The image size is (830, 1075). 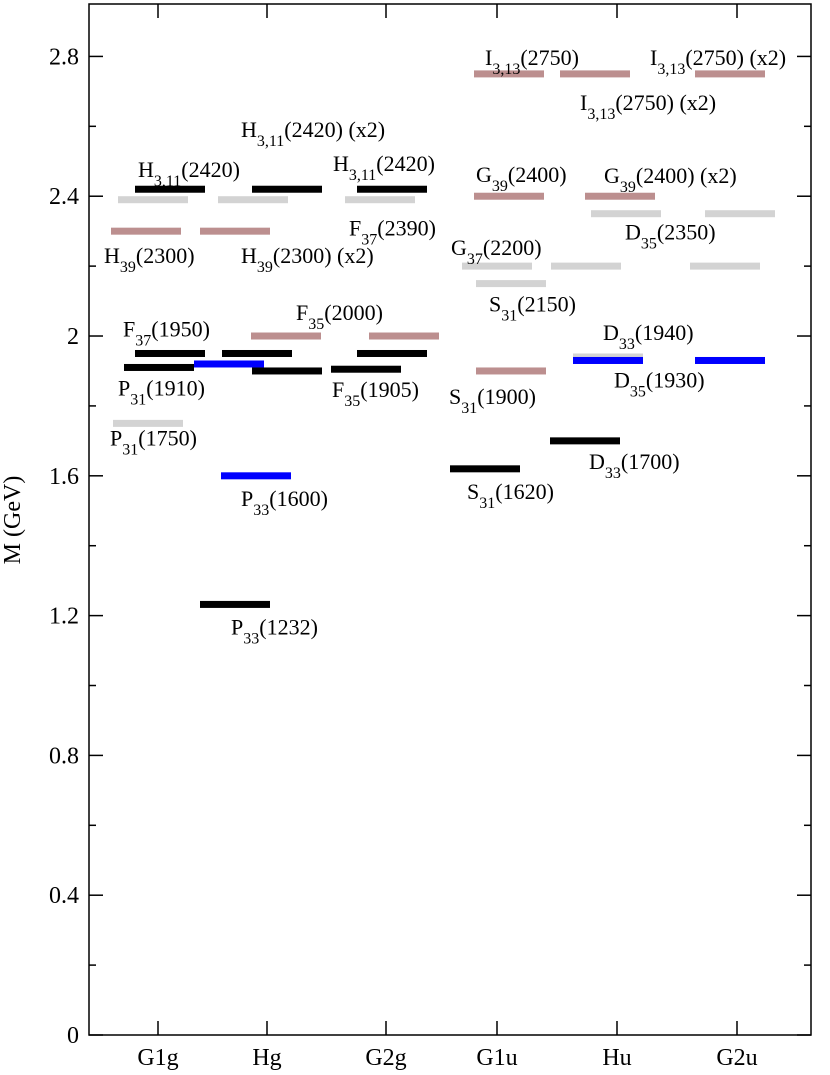 What do you see at coordinates (375, 393) in the screenshot?
I see `level-label: F35(1905)` at bounding box center [375, 393].